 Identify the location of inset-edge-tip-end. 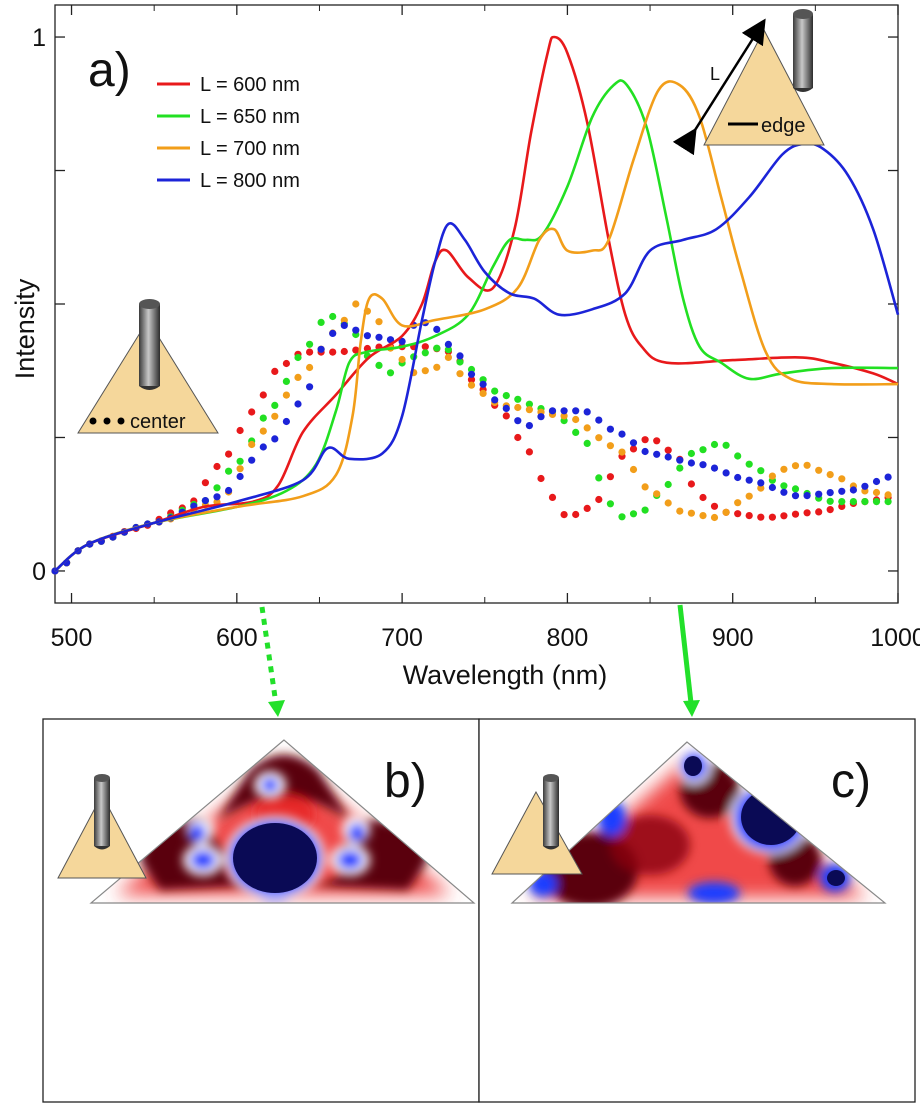
(803, 90).